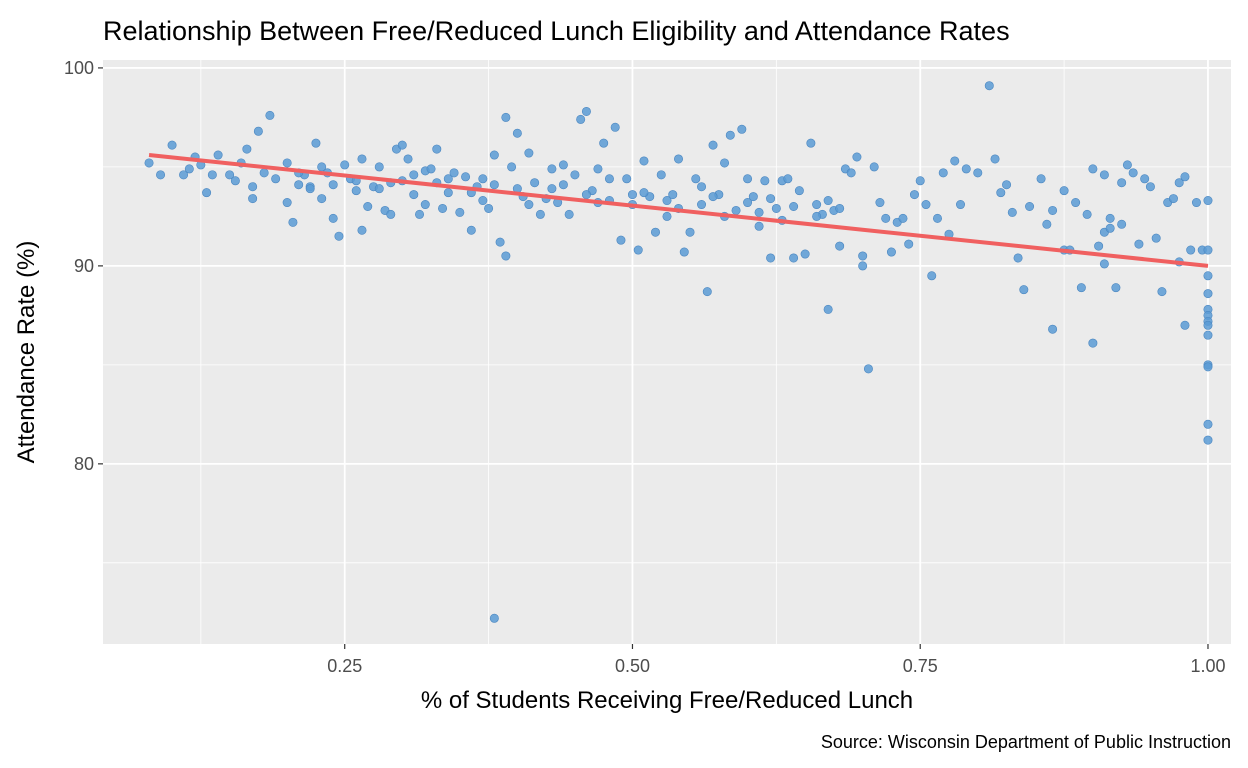  What do you see at coordinates (83, 266) in the screenshot?
I see `y-axis-ticks: 80 90 100` at bounding box center [83, 266].